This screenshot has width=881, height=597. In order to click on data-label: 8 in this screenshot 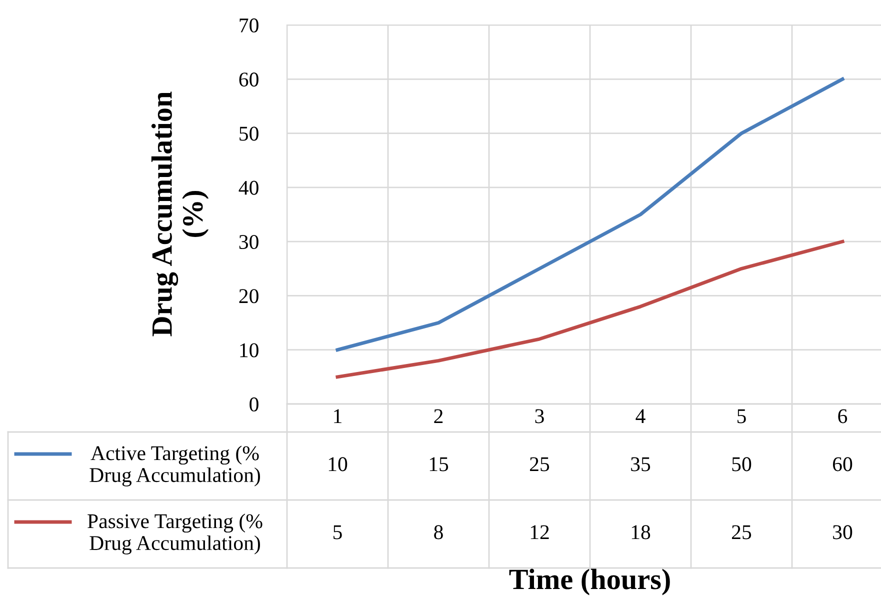, I will do `click(438, 532)`.